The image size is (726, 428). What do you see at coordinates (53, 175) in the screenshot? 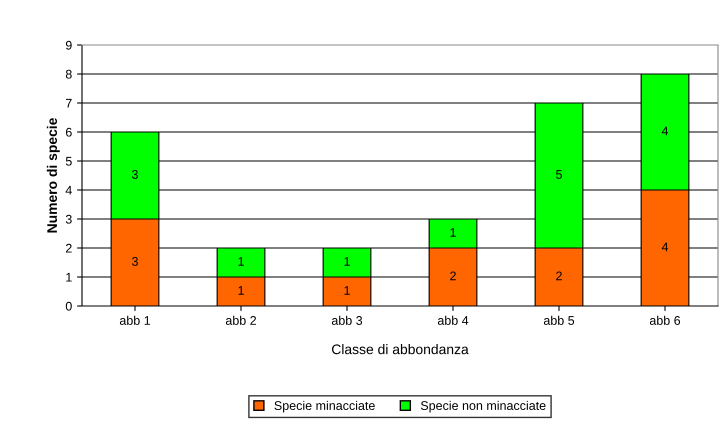
I see `y-axis-title: Numero di specie` at bounding box center [53, 175].